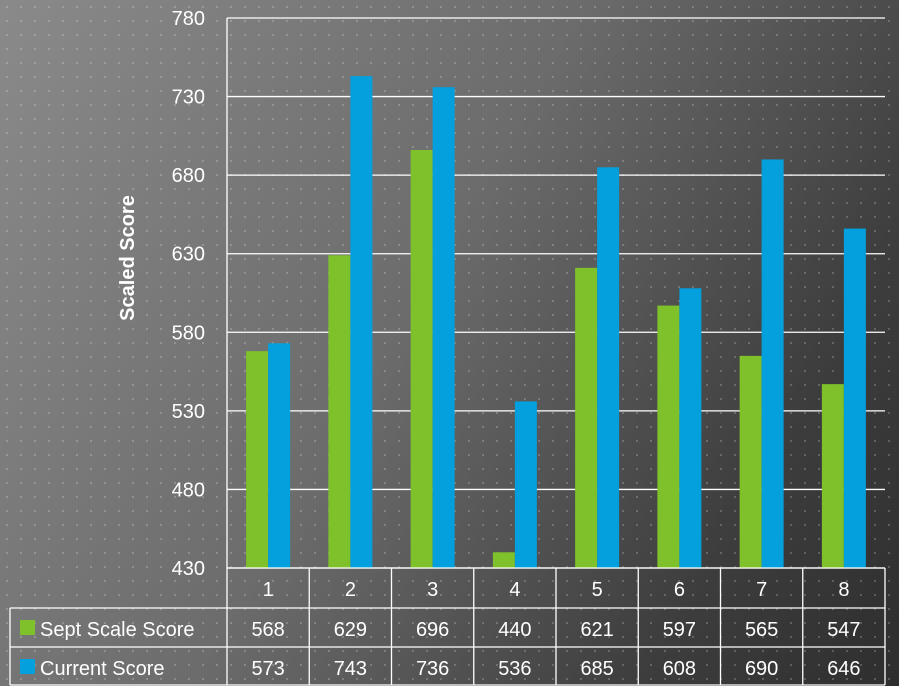 Image resolution: width=899 pixels, height=686 pixels. I want to click on data-label: 621, so click(596, 630).